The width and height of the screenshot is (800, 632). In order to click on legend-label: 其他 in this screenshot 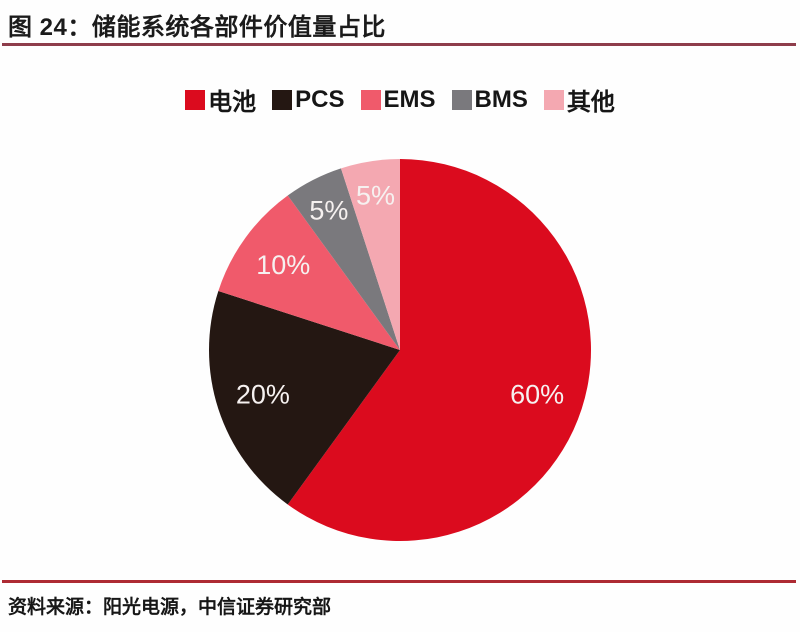, I will do `click(590, 102)`.